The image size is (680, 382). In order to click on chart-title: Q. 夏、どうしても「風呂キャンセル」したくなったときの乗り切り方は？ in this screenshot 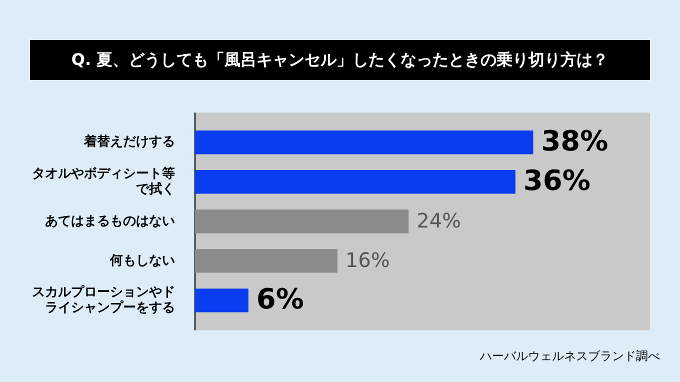, I will do `click(340, 60)`.